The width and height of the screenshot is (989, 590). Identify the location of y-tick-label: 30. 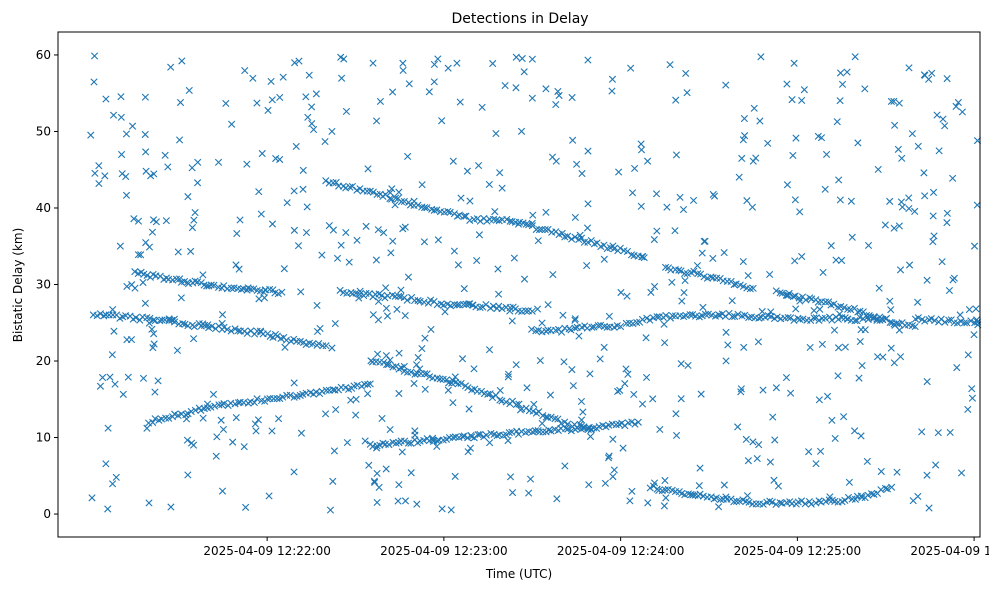
(43, 285).